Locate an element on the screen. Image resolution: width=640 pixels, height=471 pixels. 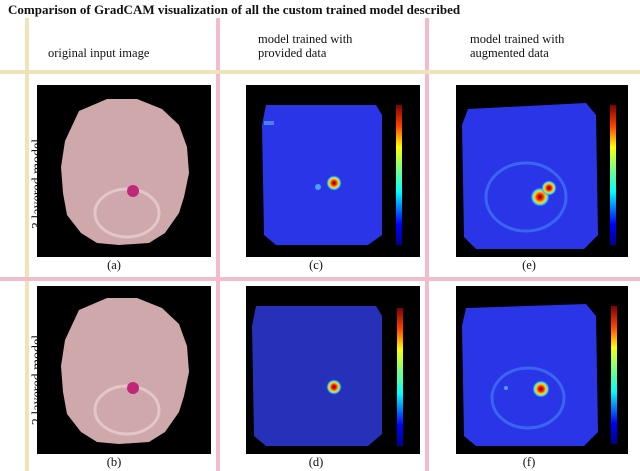
gradcam-provided-3-layer is located at coordinates (333, 171).